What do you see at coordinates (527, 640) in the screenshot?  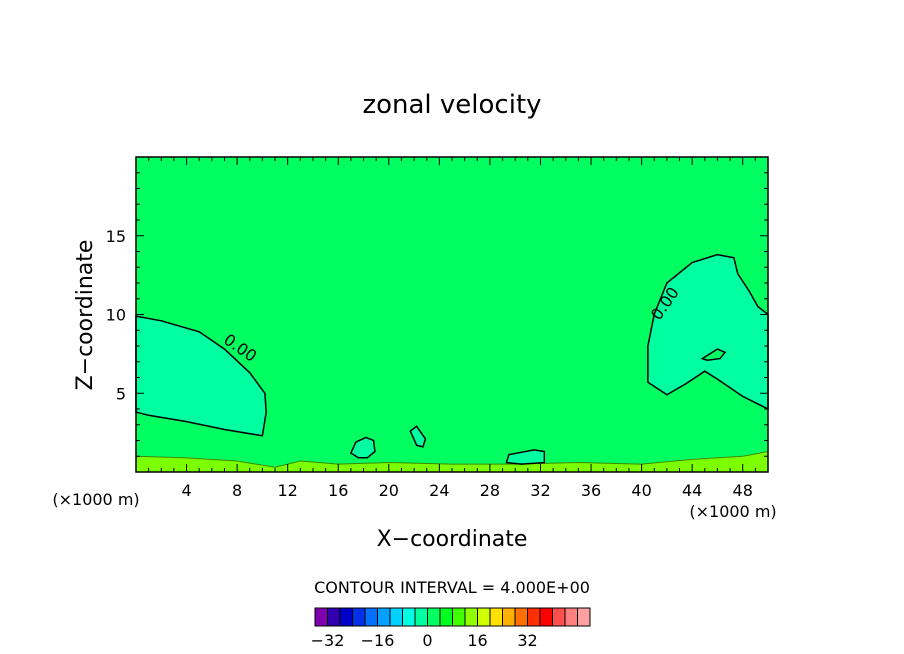 I see `colorbar-tick-label: 32` at bounding box center [527, 640].